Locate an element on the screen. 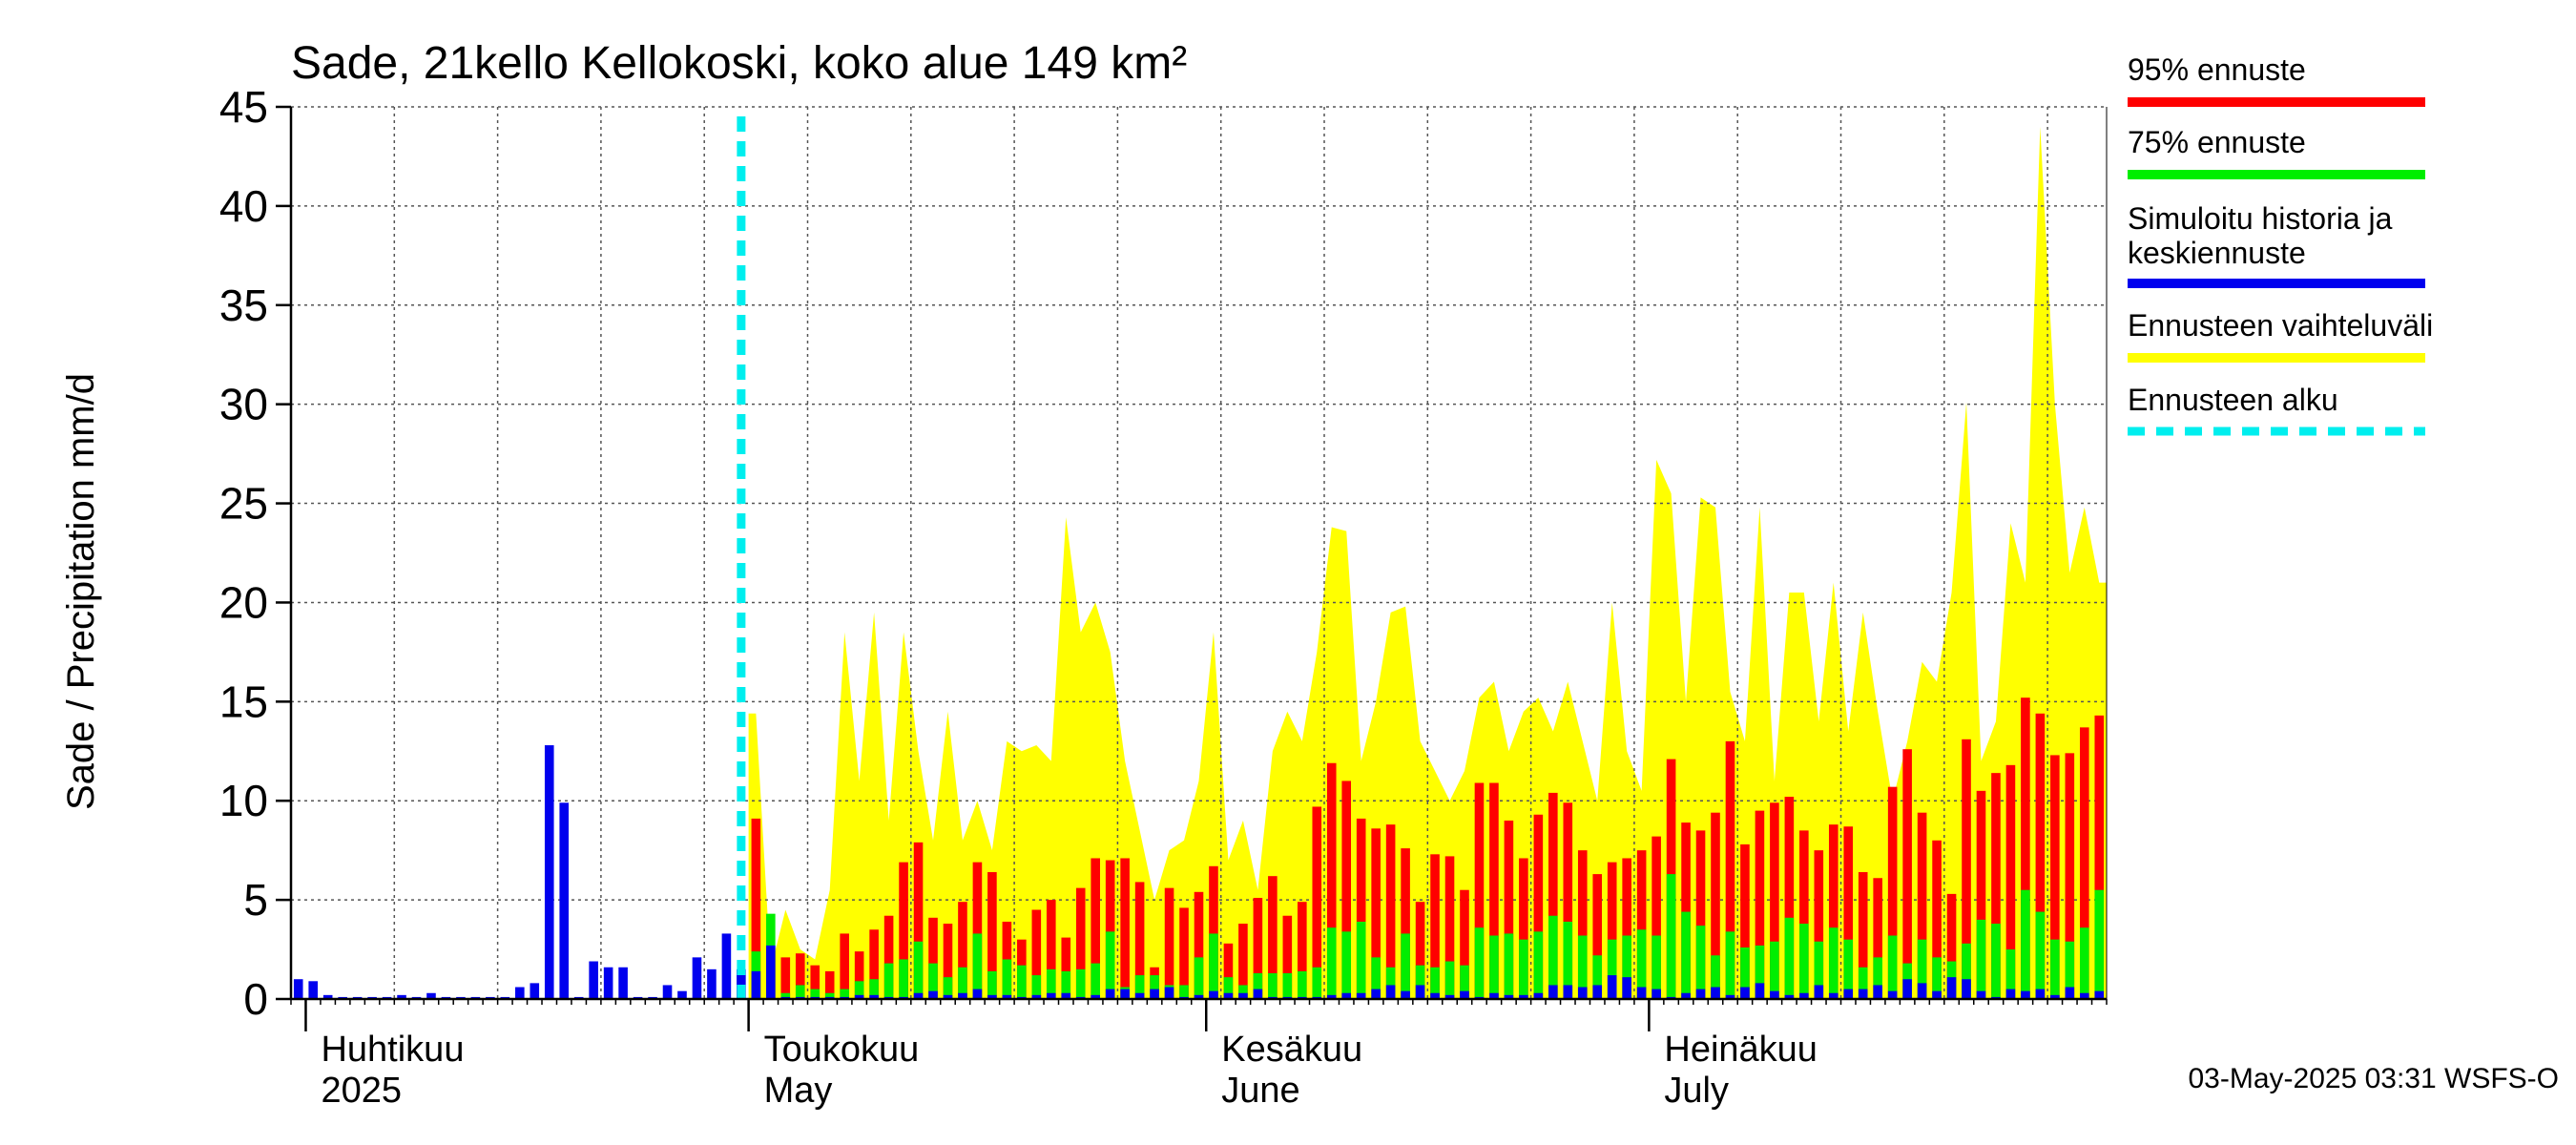 This screenshot has width=2576, height=1145. month-label-en: June is located at coordinates (1260, 1091).